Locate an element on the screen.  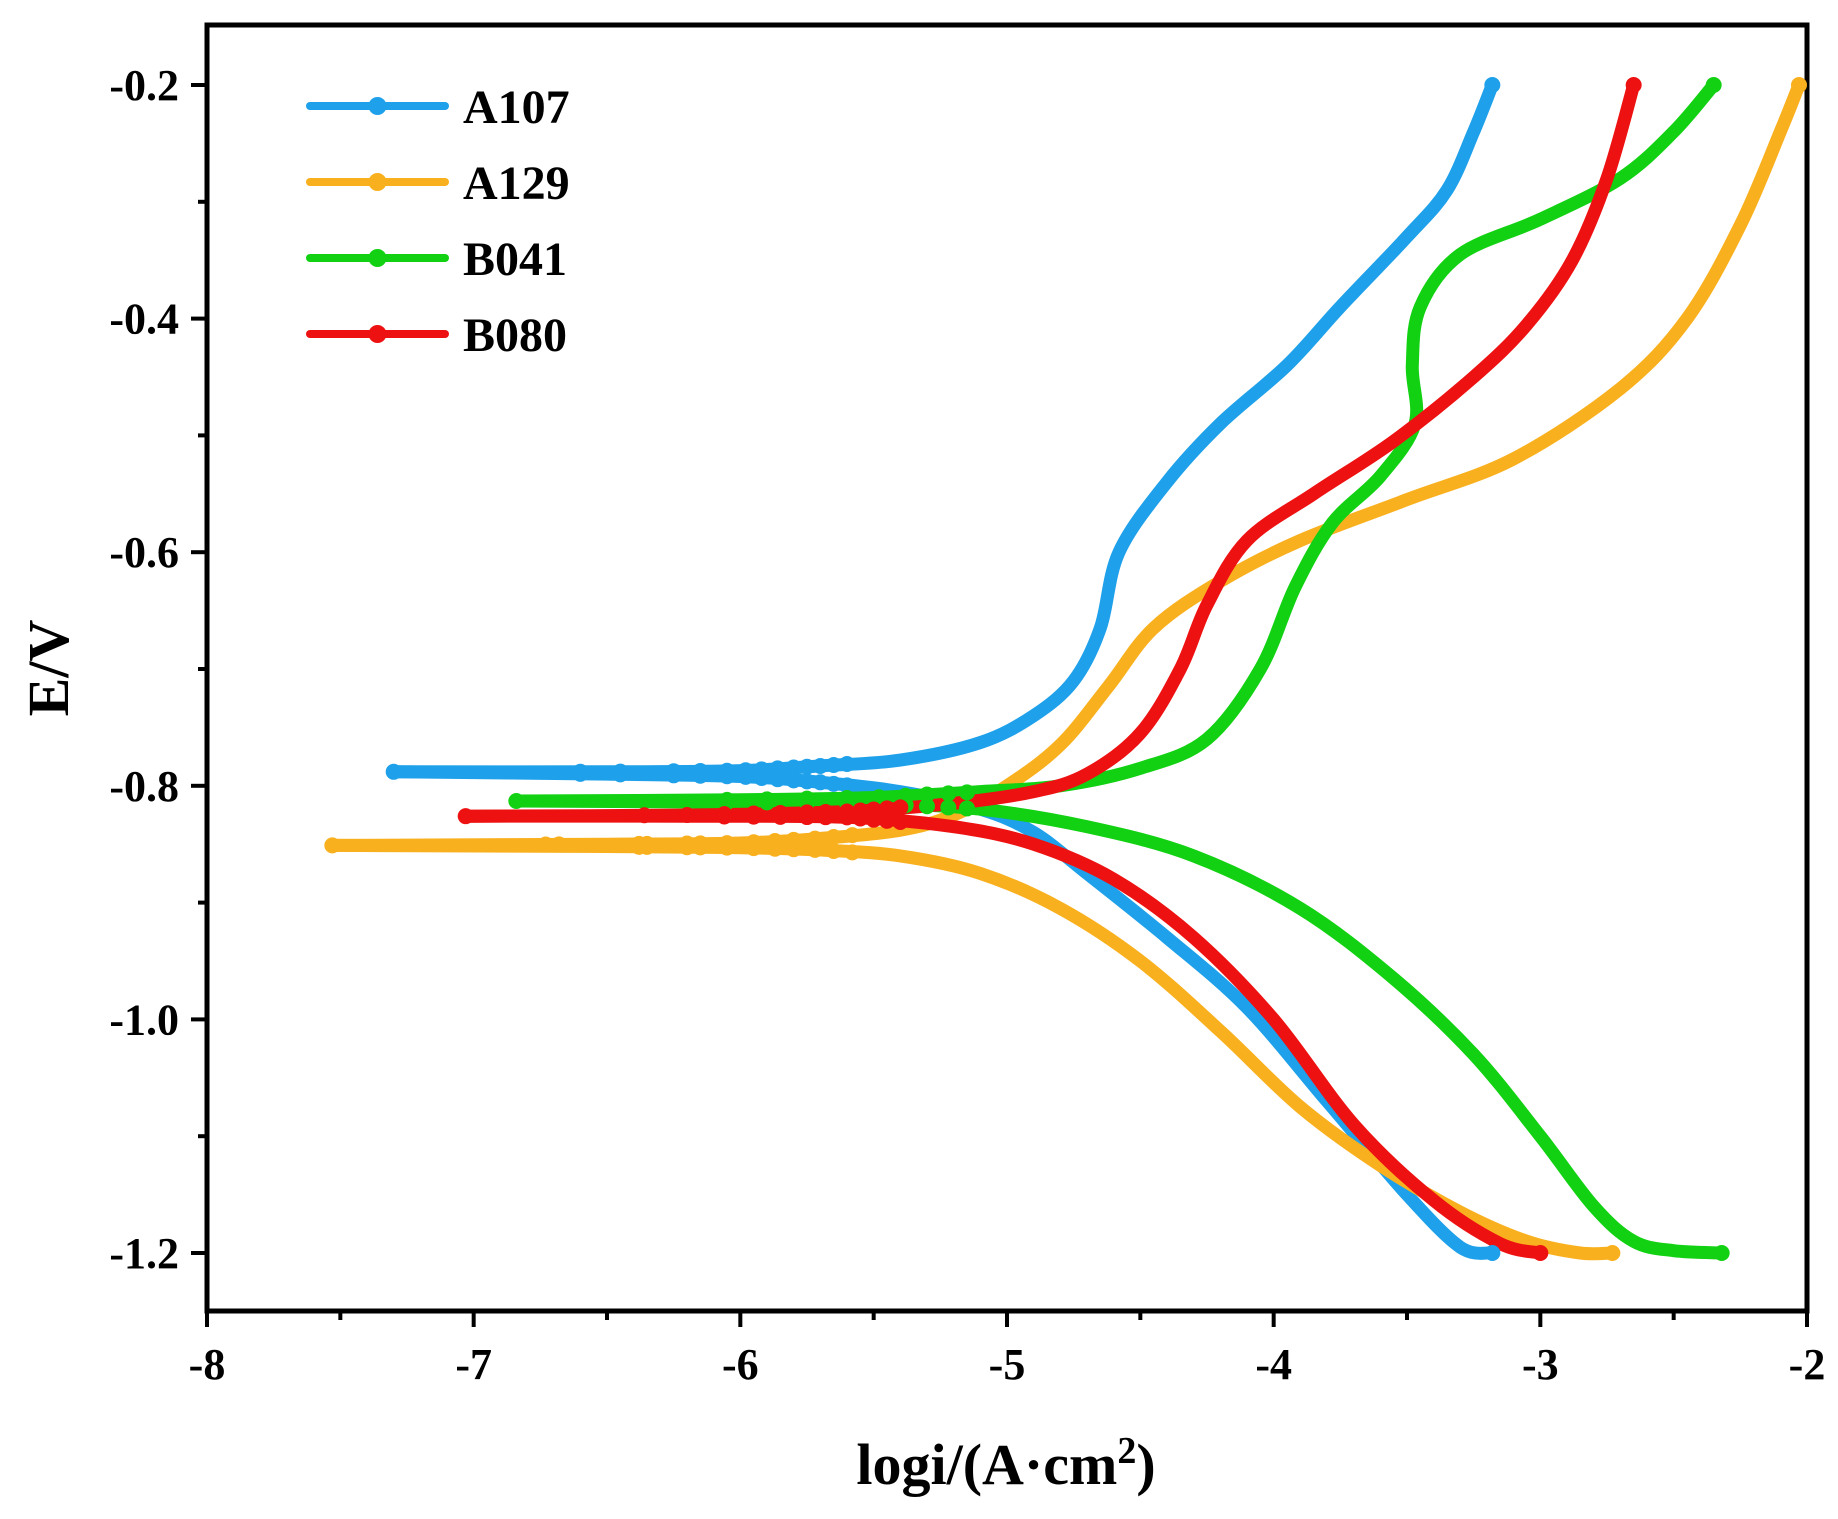
y-tick-label: -0.8 is located at coordinates (144, 786).